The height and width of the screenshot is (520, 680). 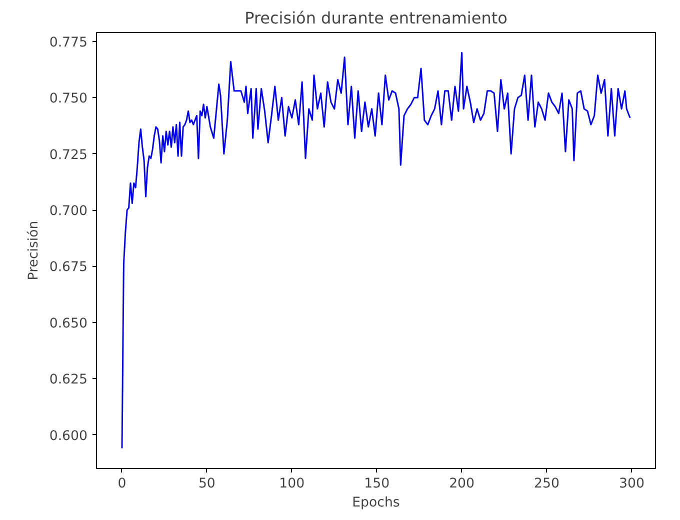 I want to click on x-tick-label: 50, so click(x=207, y=484).